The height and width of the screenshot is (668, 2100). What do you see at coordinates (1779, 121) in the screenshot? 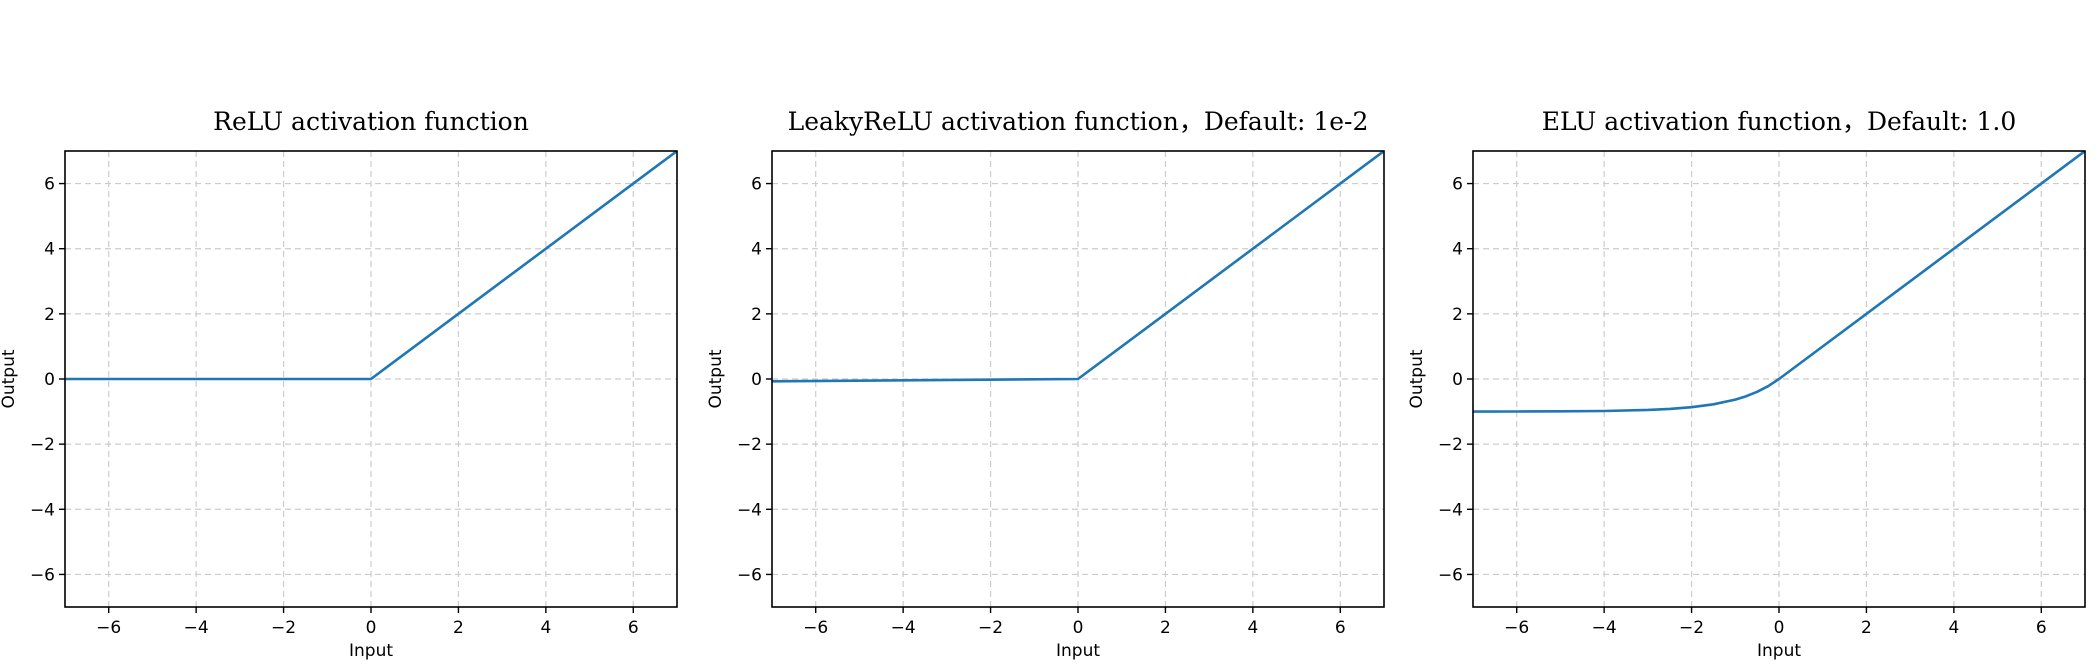
I see `chart-title: ELU activation function，Default: 1.0` at bounding box center [1779, 121].